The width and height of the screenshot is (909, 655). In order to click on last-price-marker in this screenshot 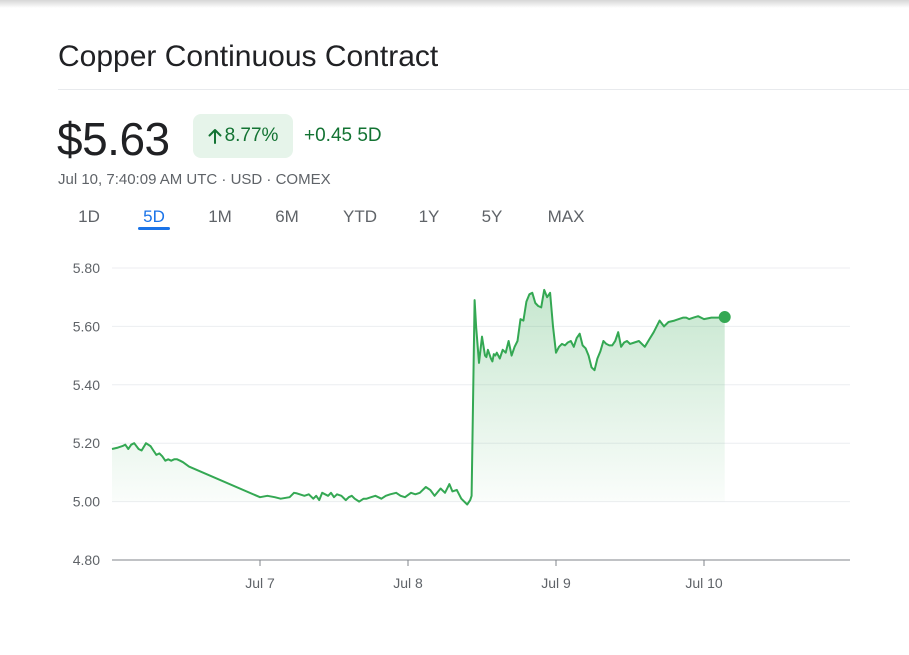, I will do `click(724, 317)`.